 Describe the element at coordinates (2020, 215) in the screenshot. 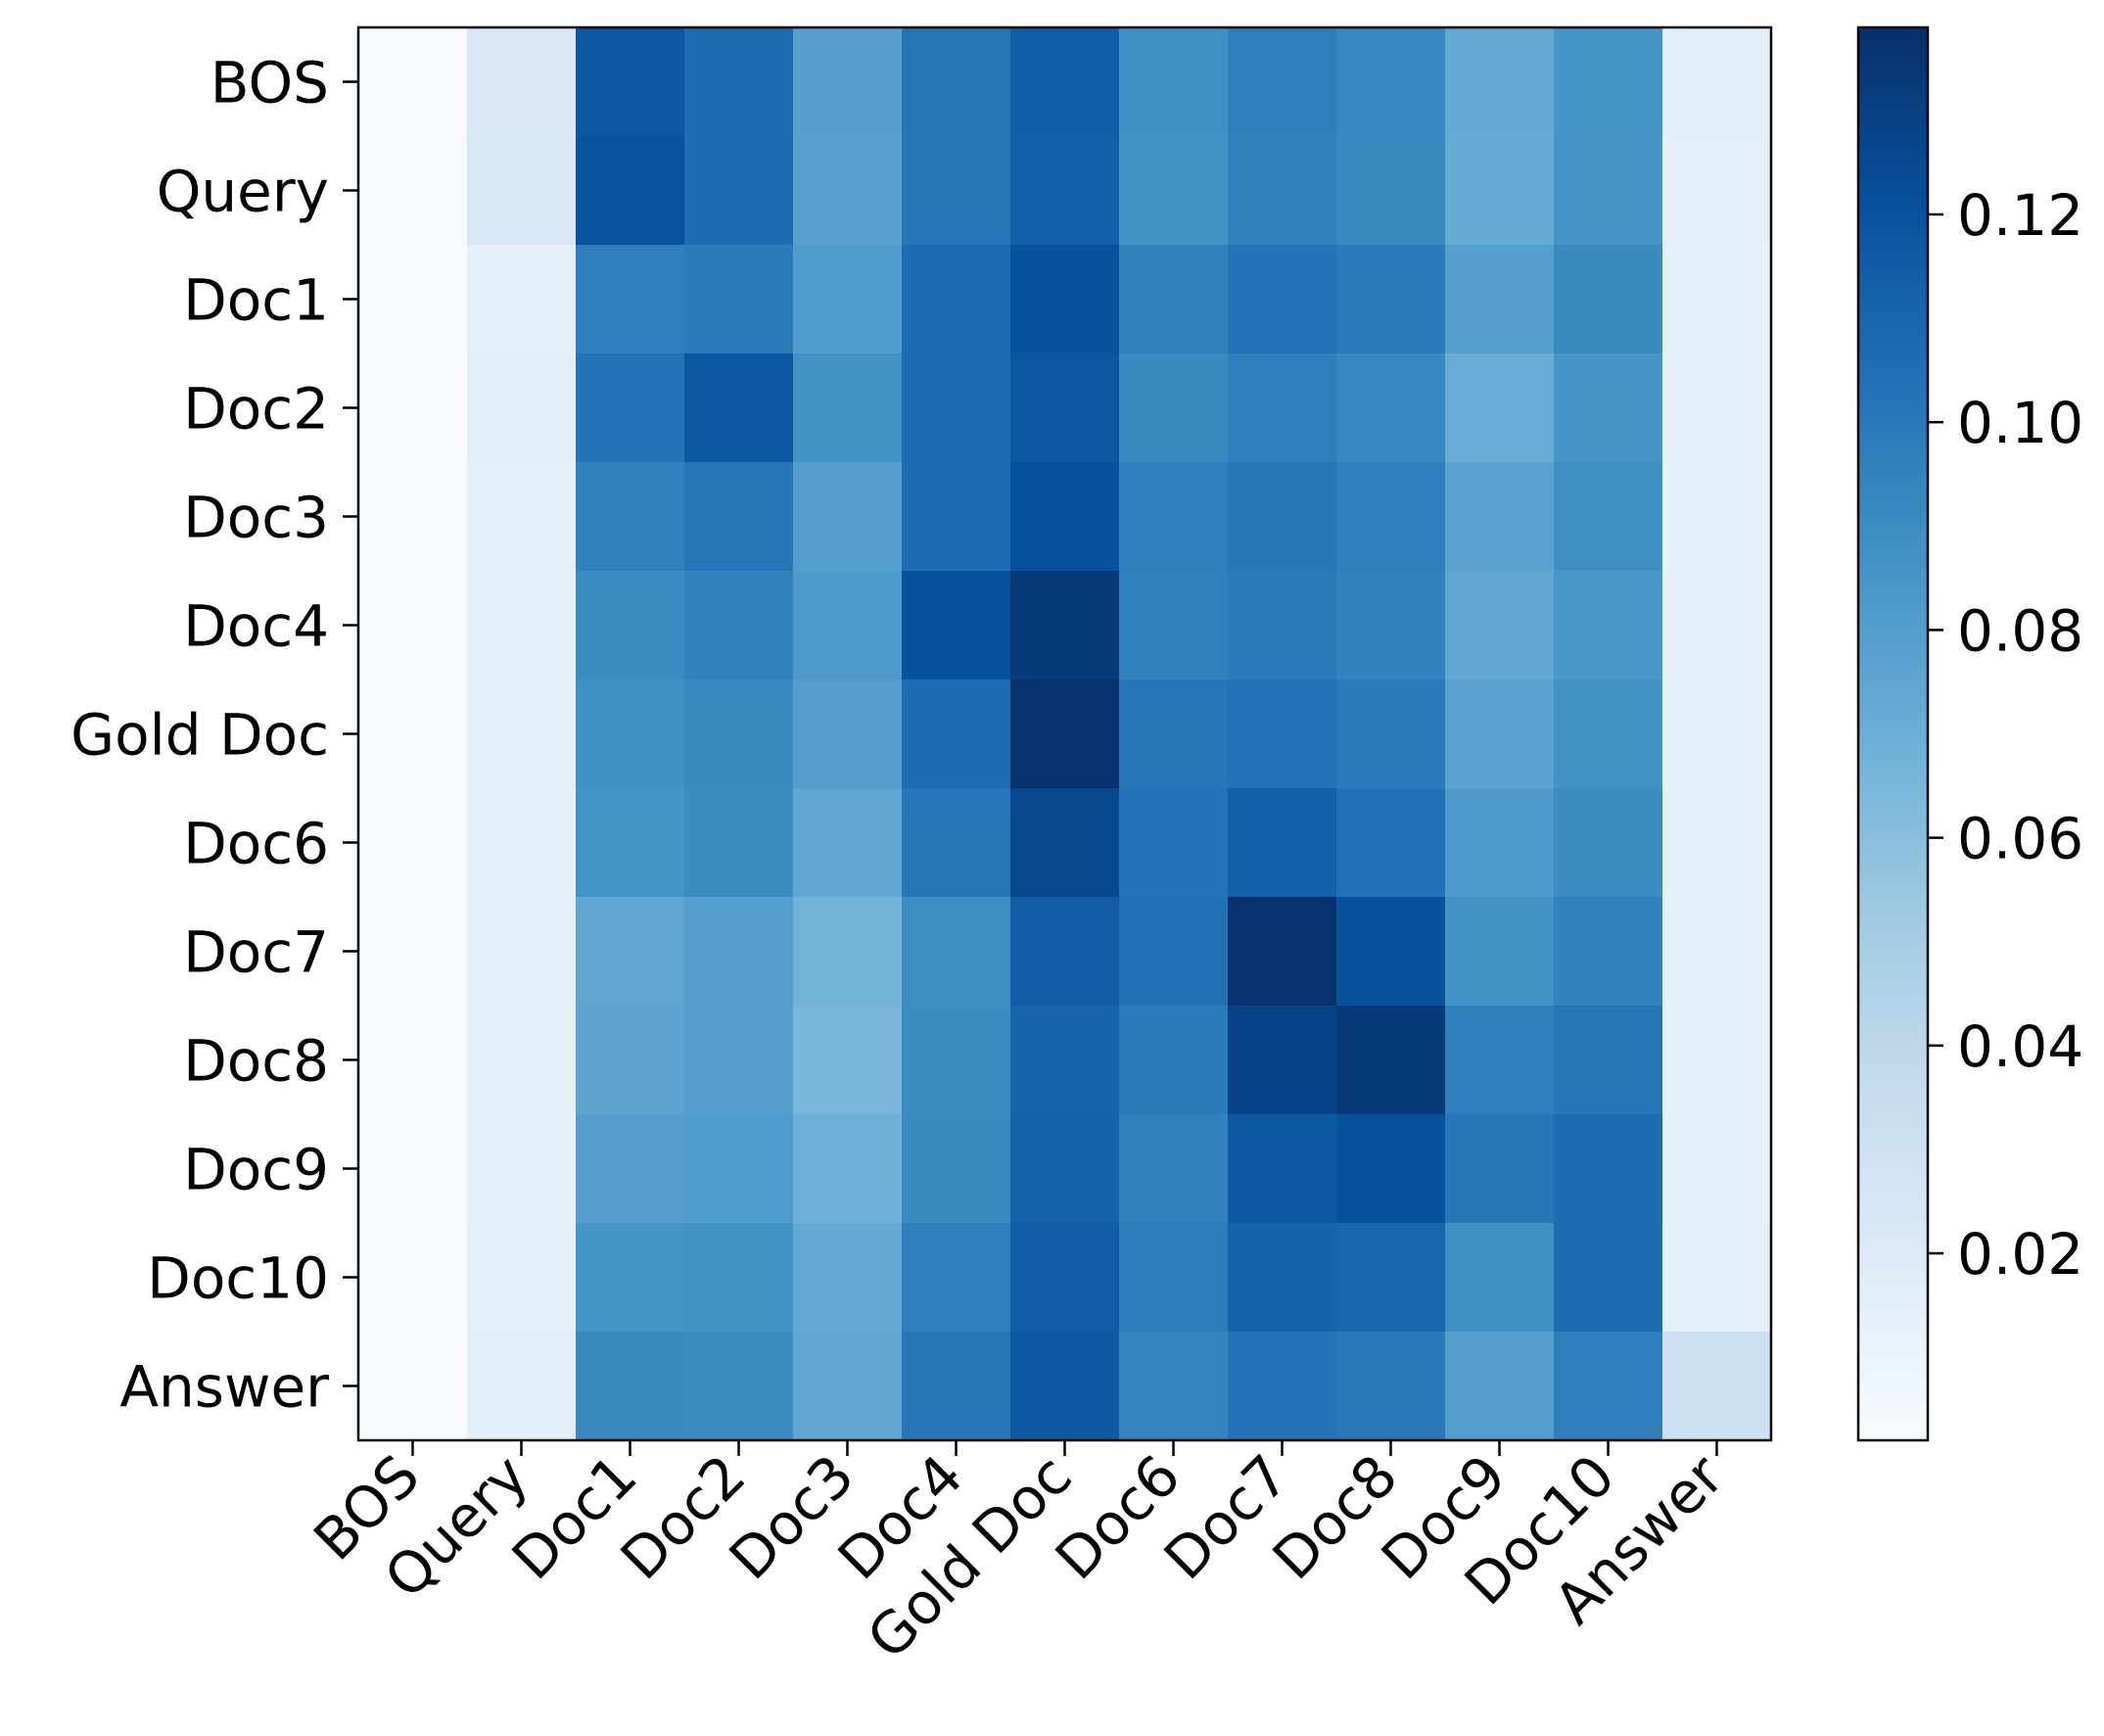

I see `colorbar-tick-label: 0.12` at that location.